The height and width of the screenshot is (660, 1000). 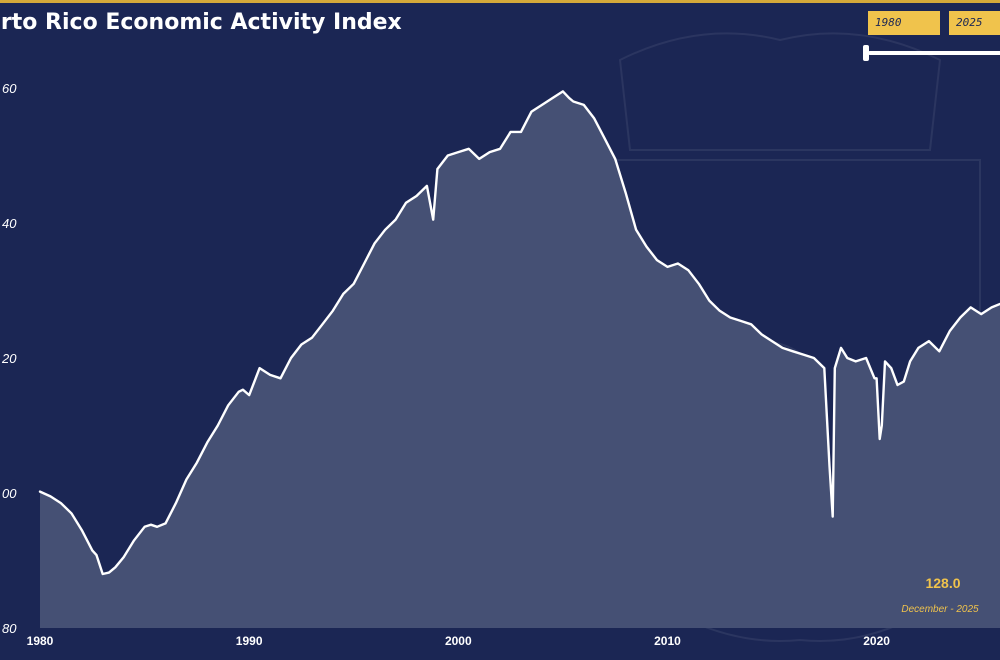 I want to click on y-tick-label: 40, so click(x=9, y=223).